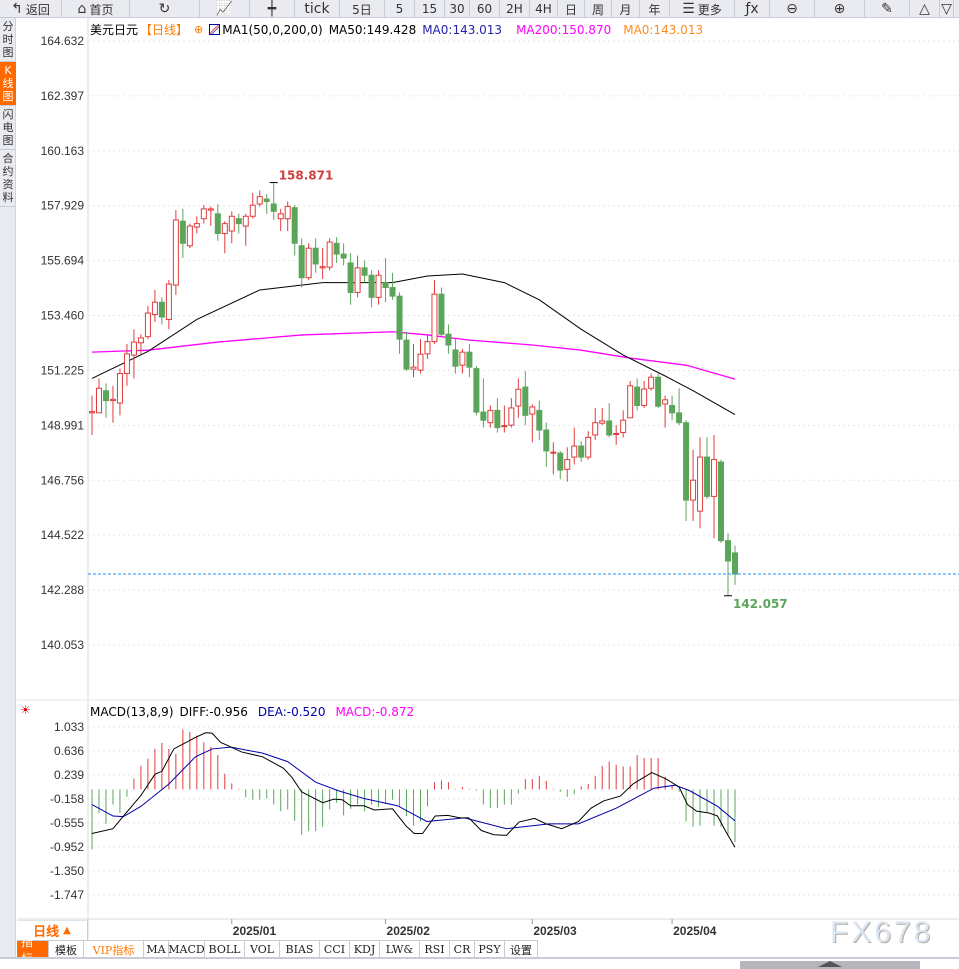  I want to click on toolbar-button-zoom-out: ⊖, so click(792, 9).